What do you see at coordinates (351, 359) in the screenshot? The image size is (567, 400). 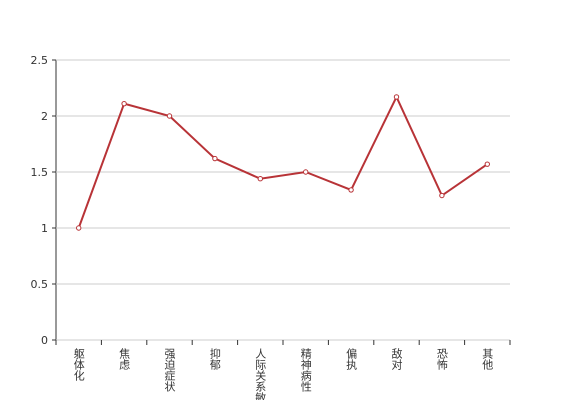 I see `x-tick-label: 偏执` at bounding box center [351, 359].